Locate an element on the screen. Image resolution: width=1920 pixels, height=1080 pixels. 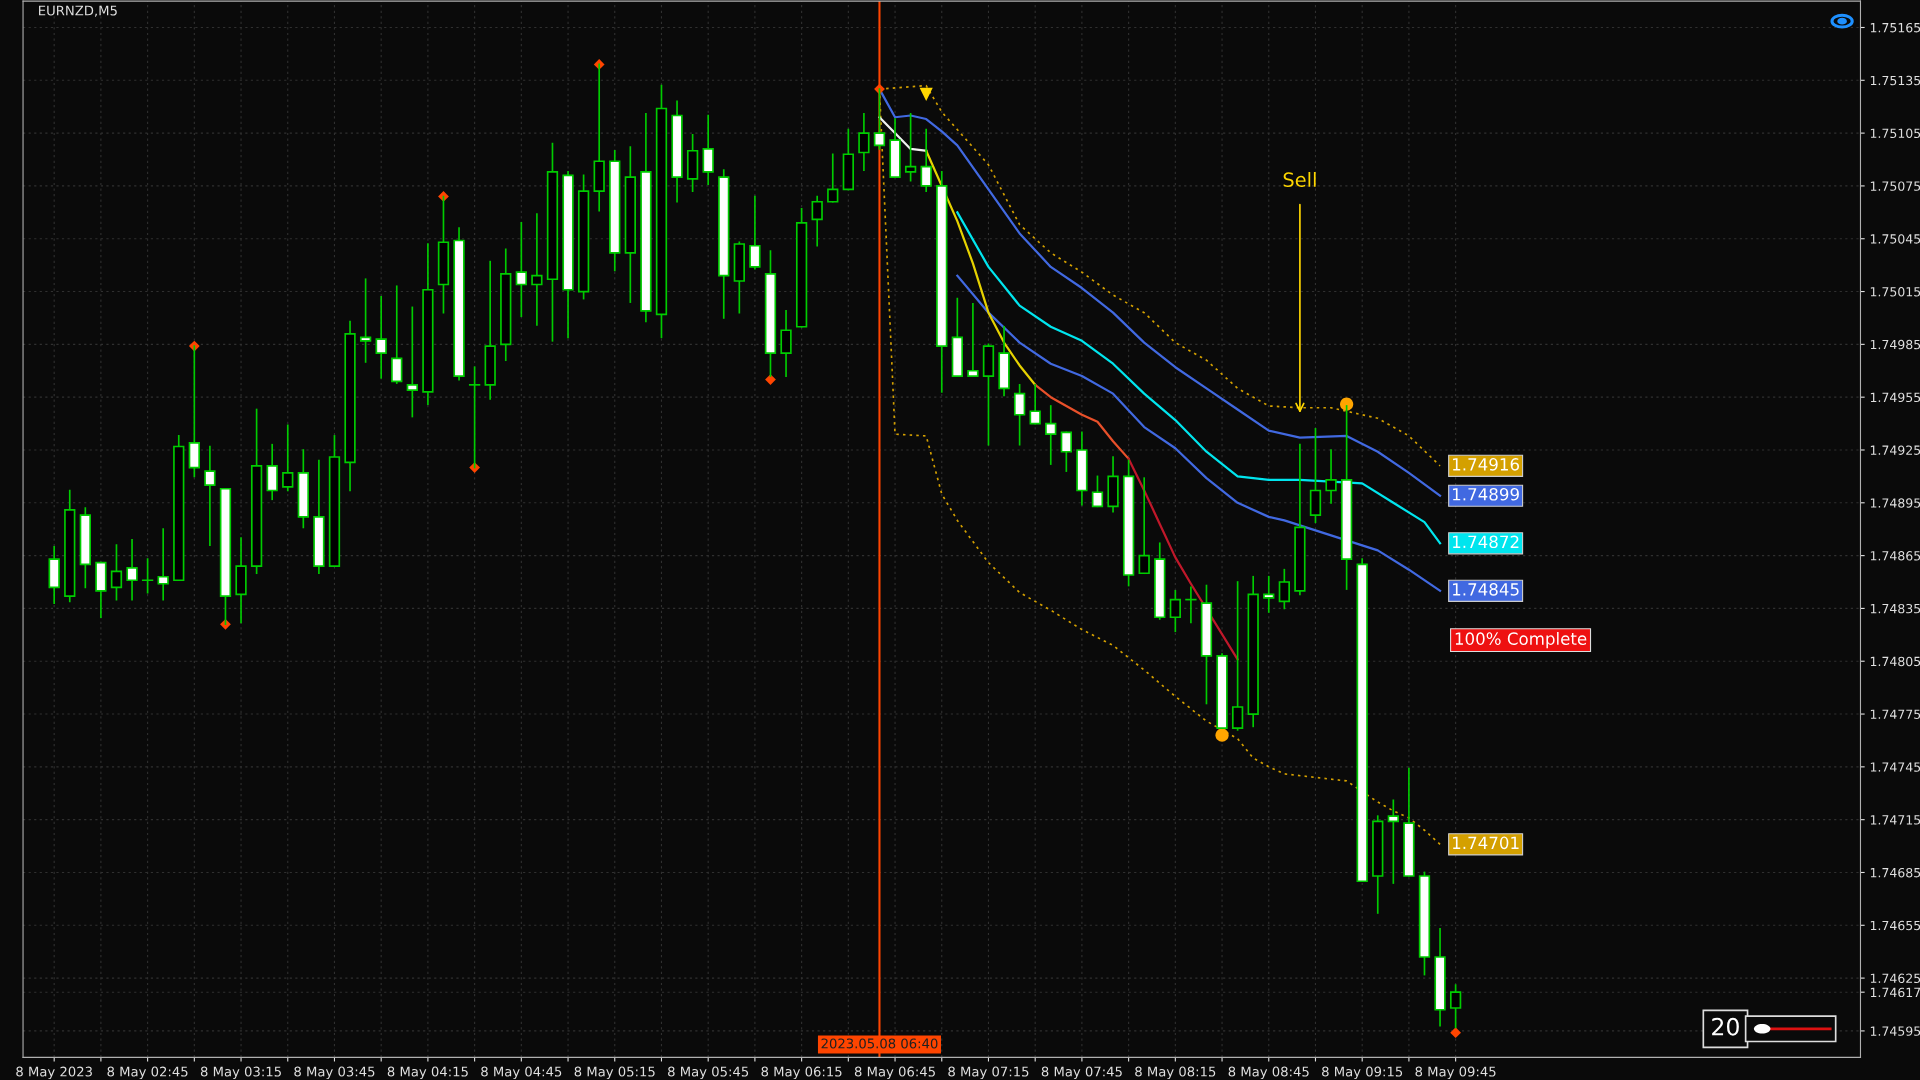
y-tick-label: 1.74625 is located at coordinates (1895, 978).